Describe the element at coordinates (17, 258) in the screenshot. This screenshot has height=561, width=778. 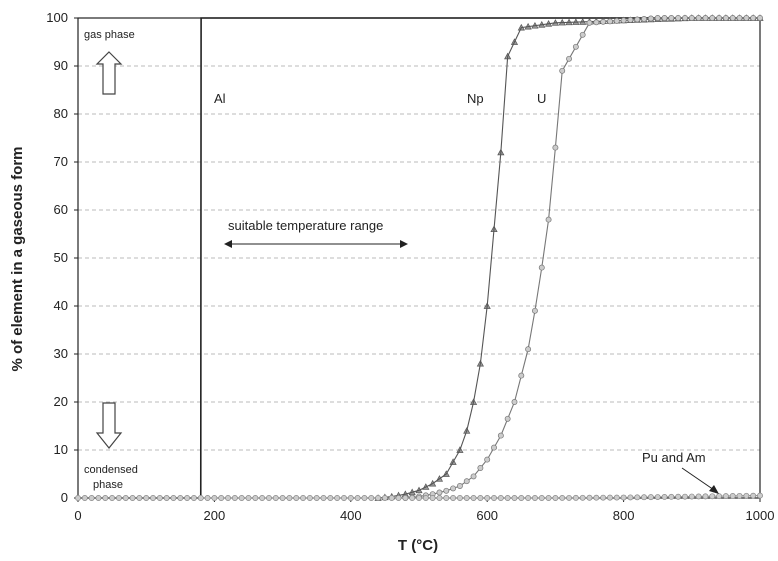
I see `y-axis-title: % of element in a gaseous form` at that location.